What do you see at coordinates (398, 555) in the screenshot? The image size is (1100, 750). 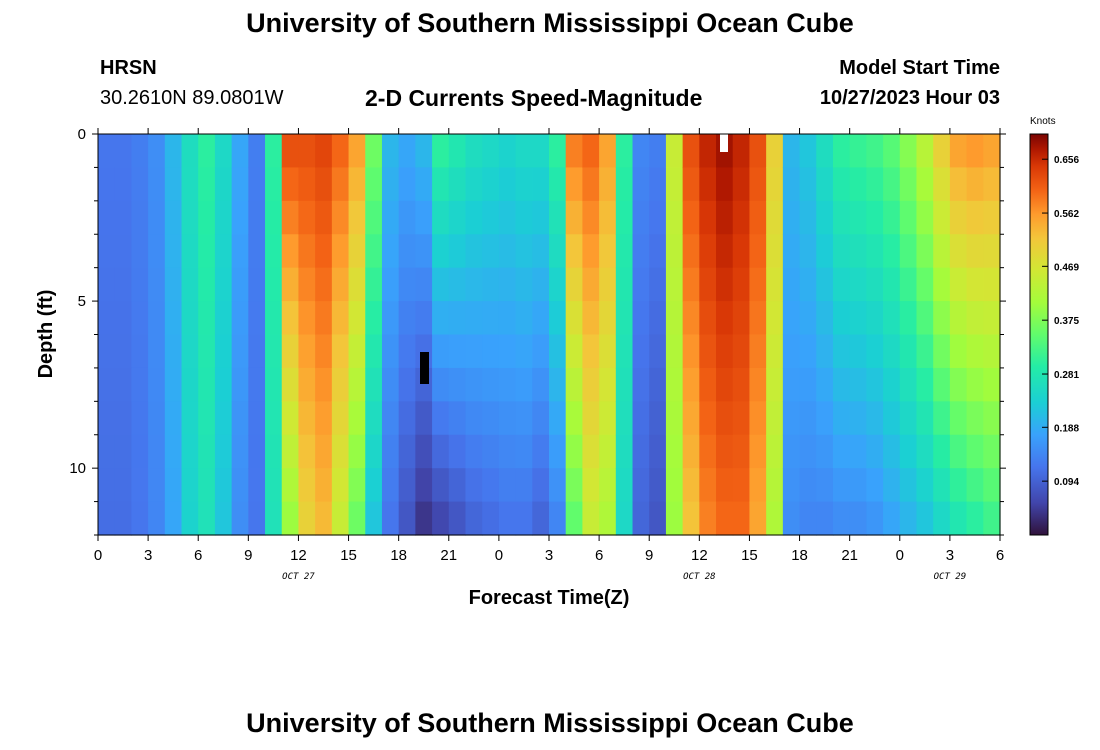 I see `x-tick-label: 18` at bounding box center [398, 555].